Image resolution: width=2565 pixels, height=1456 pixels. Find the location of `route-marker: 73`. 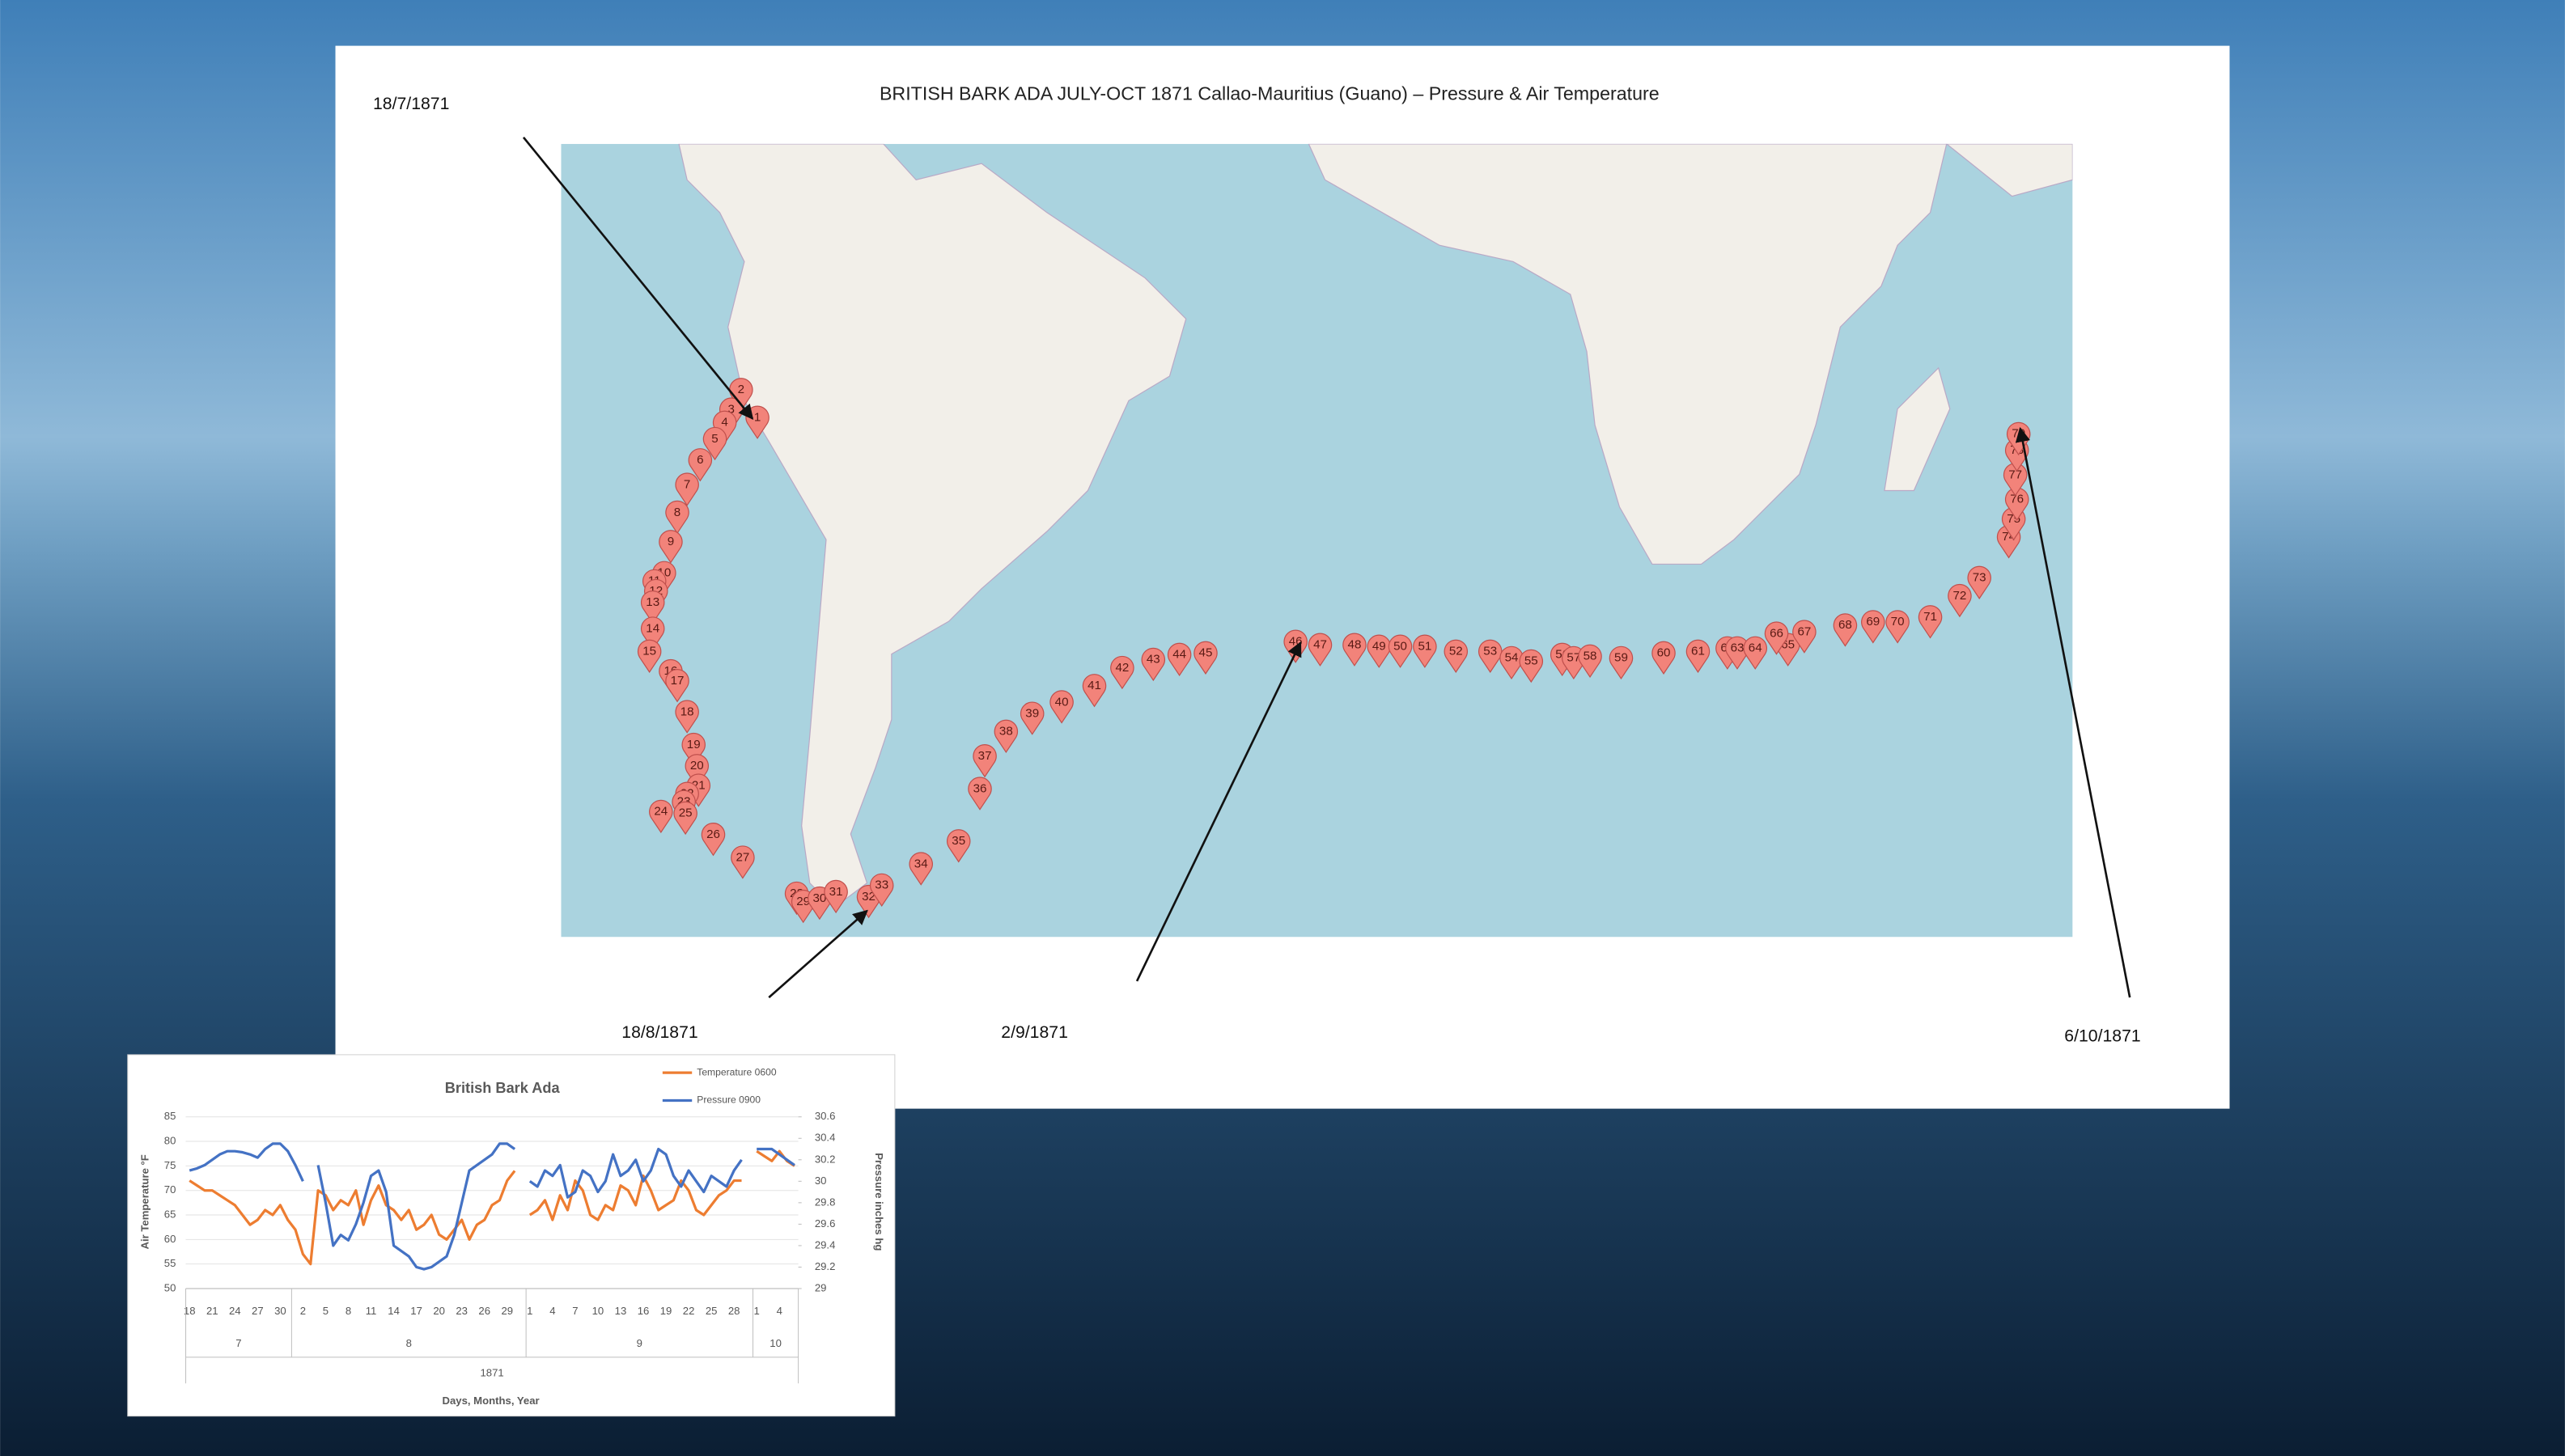

route-marker: 73 is located at coordinates (1979, 582).